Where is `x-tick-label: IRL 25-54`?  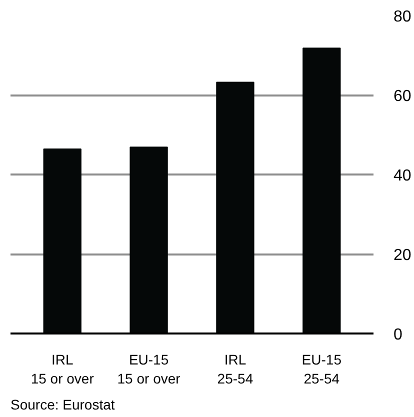
x-tick-label: IRL 25-54 is located at coordinates (235, 369).